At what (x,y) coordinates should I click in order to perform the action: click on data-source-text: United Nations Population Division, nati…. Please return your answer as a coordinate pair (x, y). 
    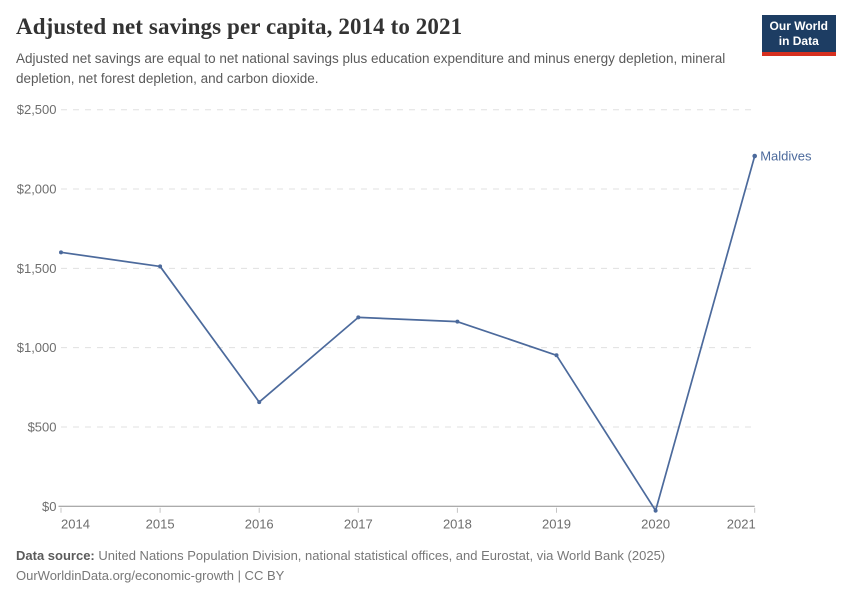
    Looking at the image, I should click on (380, 555).